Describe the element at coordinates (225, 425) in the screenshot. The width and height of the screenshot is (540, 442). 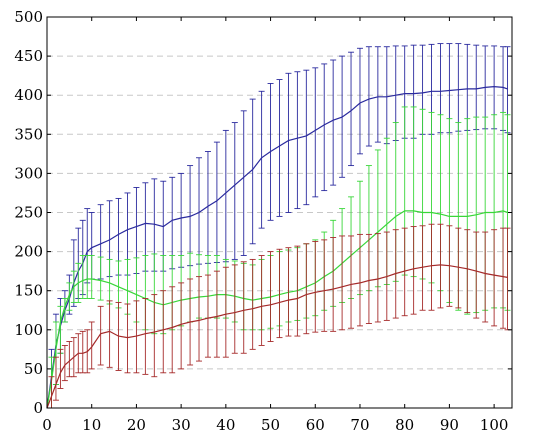
I see `x-tick-label: 40` at that location.